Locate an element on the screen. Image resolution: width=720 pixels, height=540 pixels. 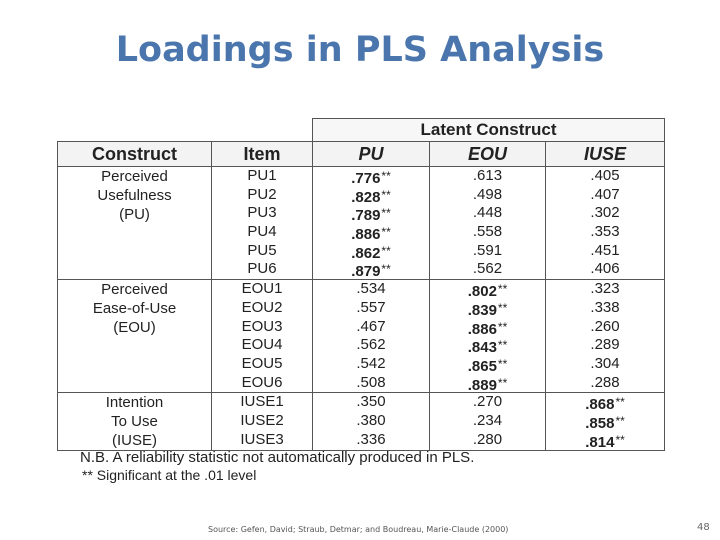
item-label: PU2 is located at coordinates (262, 194).